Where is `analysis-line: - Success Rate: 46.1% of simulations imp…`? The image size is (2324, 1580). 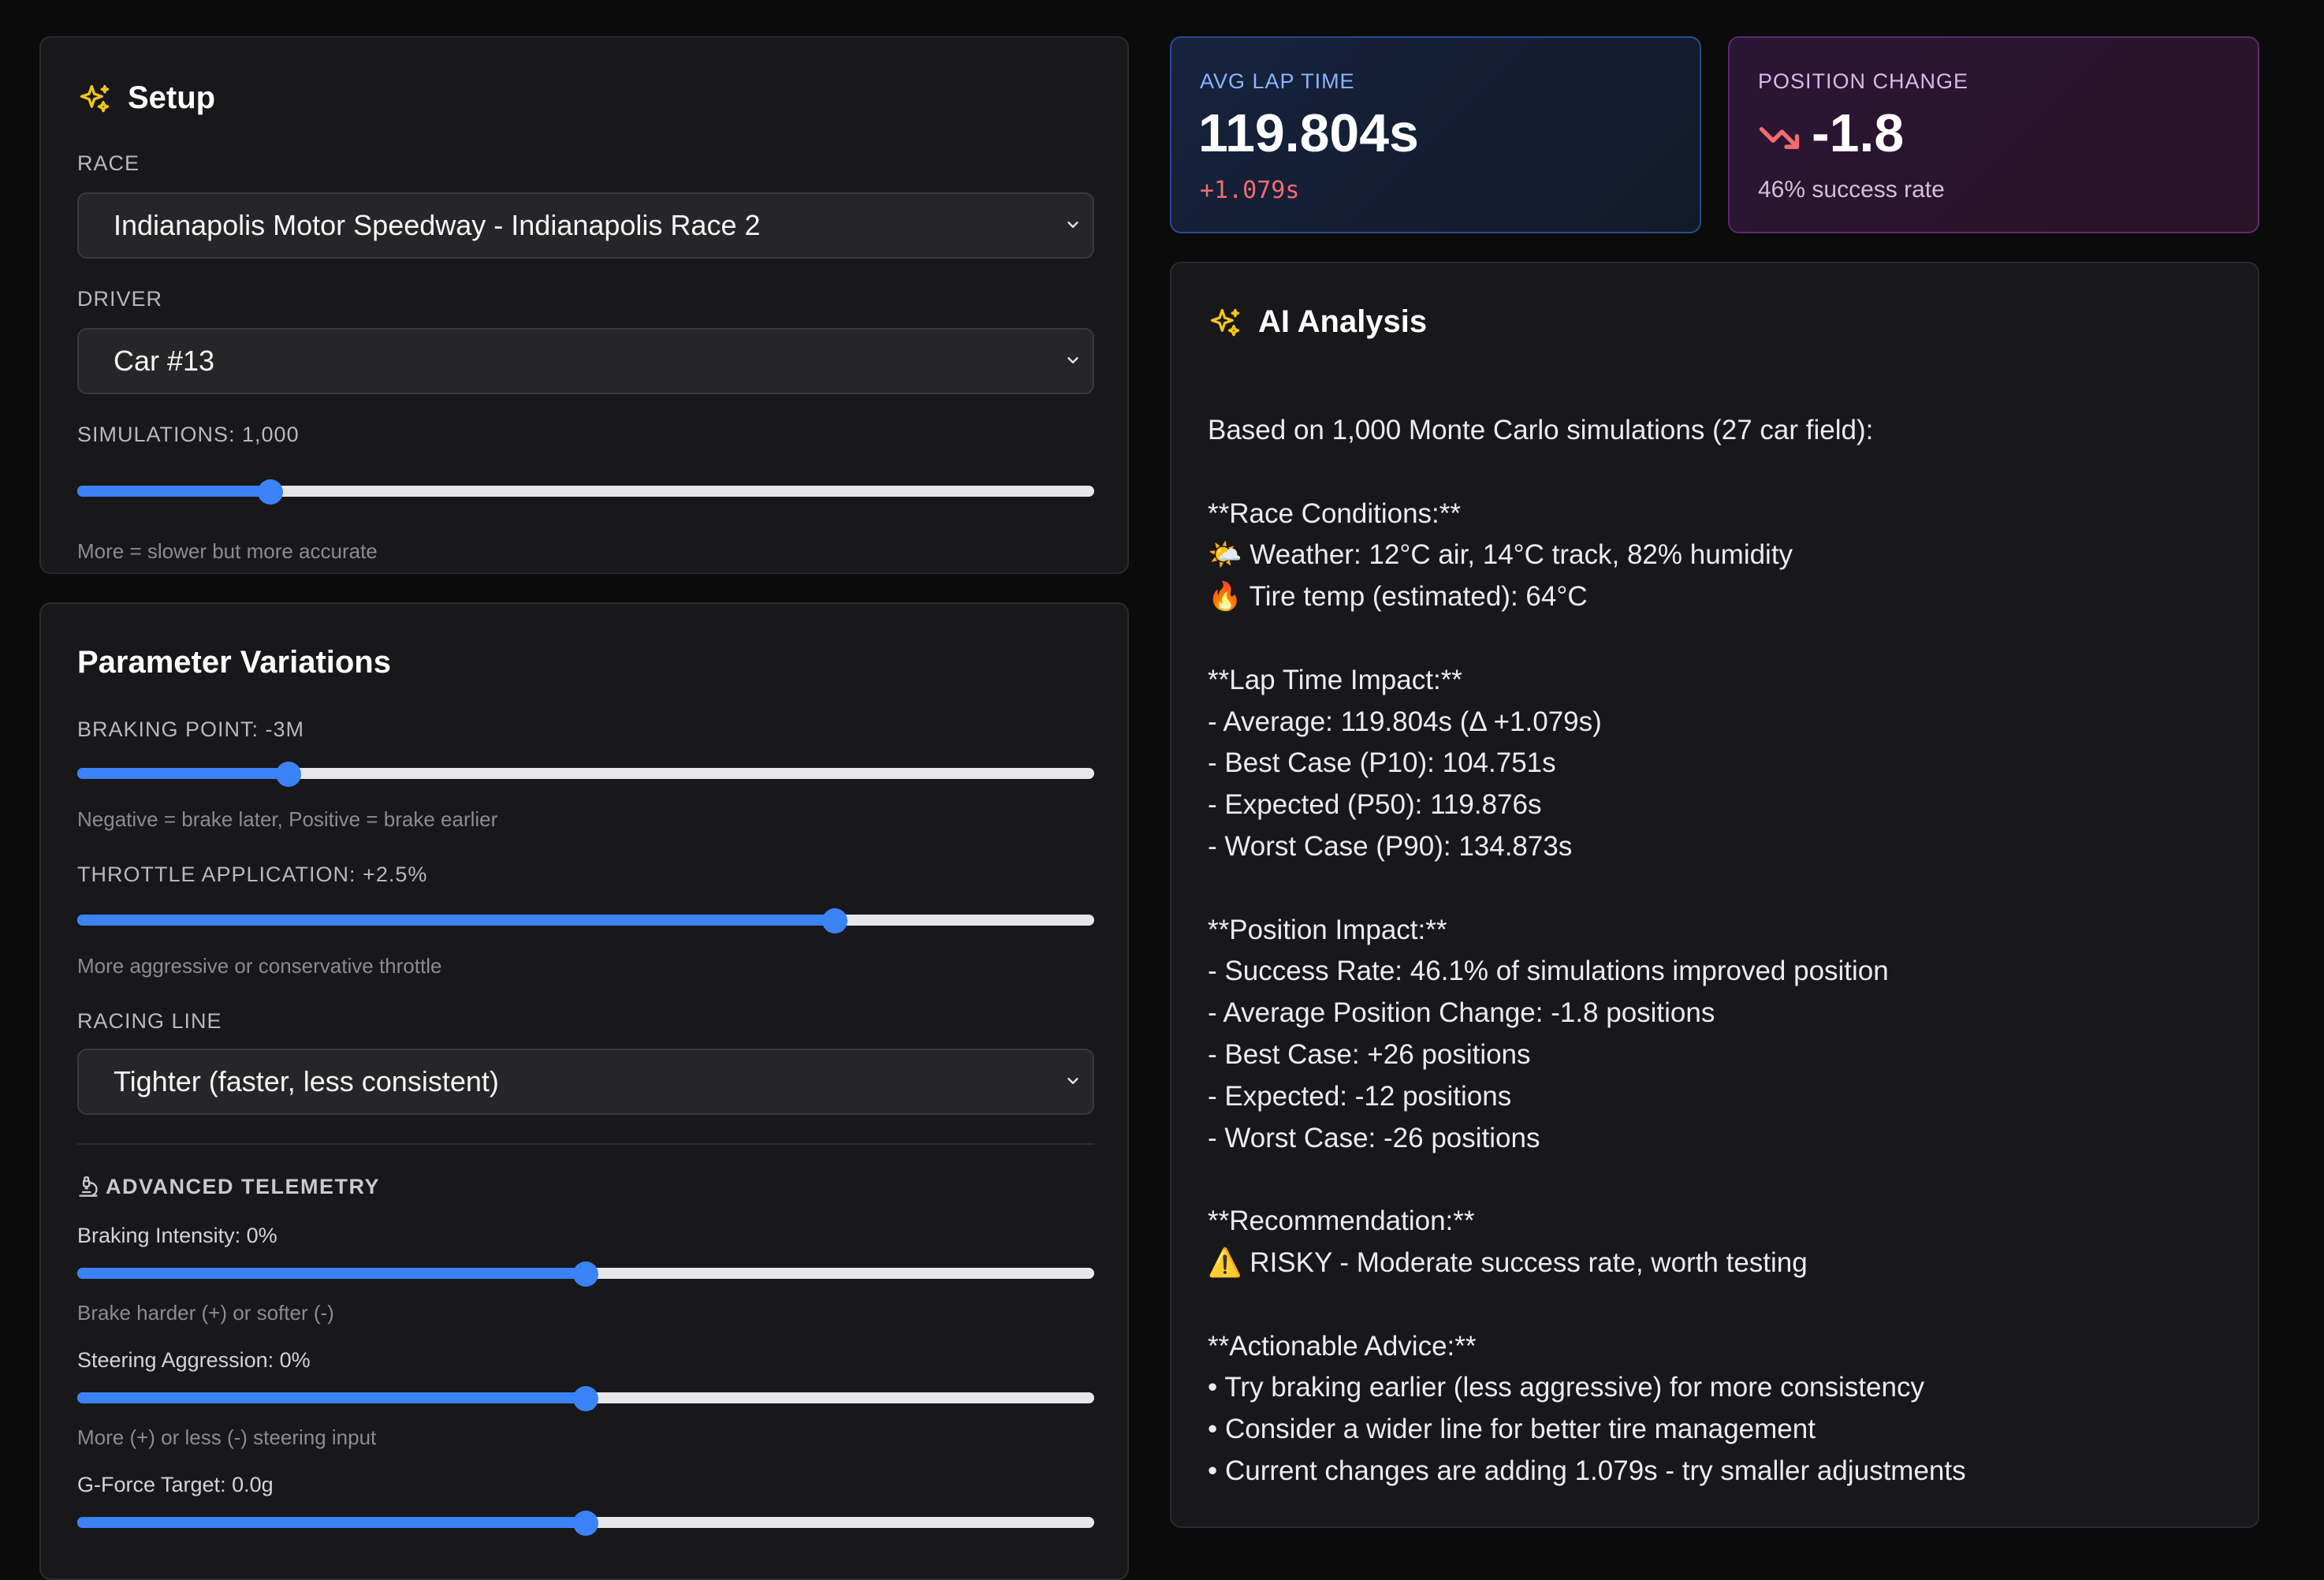 analysis-line: - Success Rate: 46.1% of simulations imp… is located at coordinates (1548, 971).